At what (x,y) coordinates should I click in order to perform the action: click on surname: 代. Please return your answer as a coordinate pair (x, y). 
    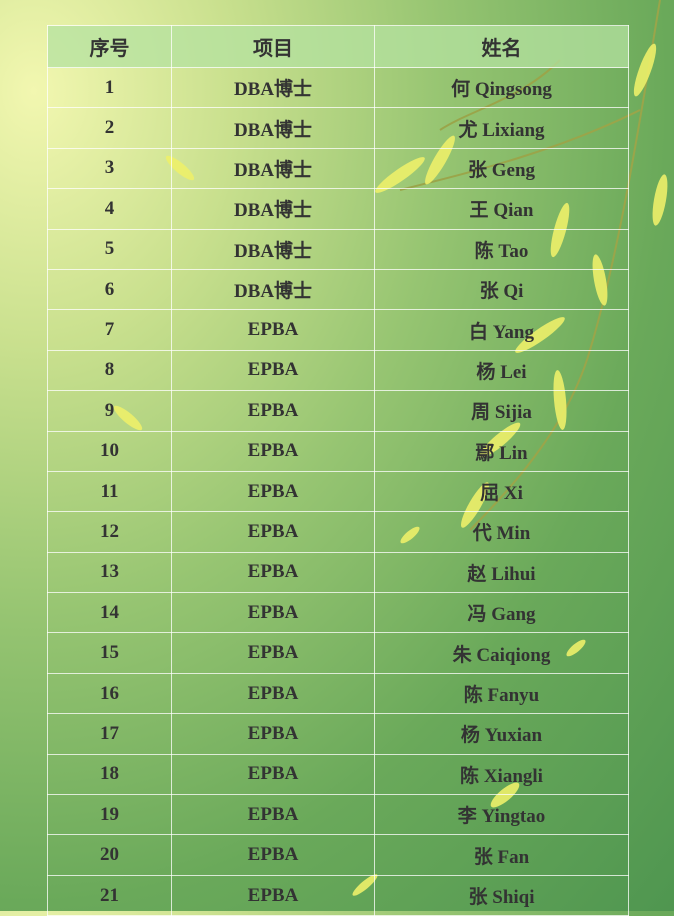
    Looking at the image, I should click on (482, 533).